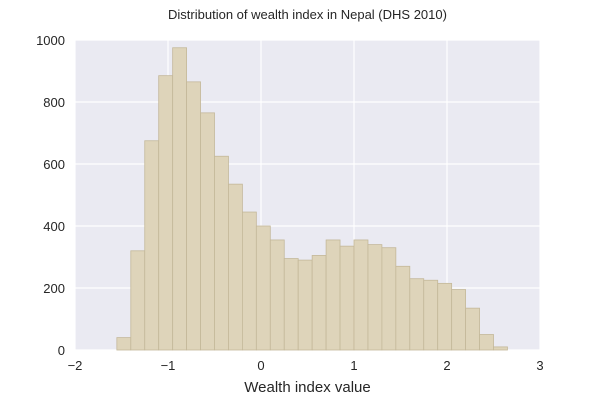 The image size is (600, 400). Describe the element at coordinates (539, 365) in the screenshot. I see `x-tick-label: 3` at that location.